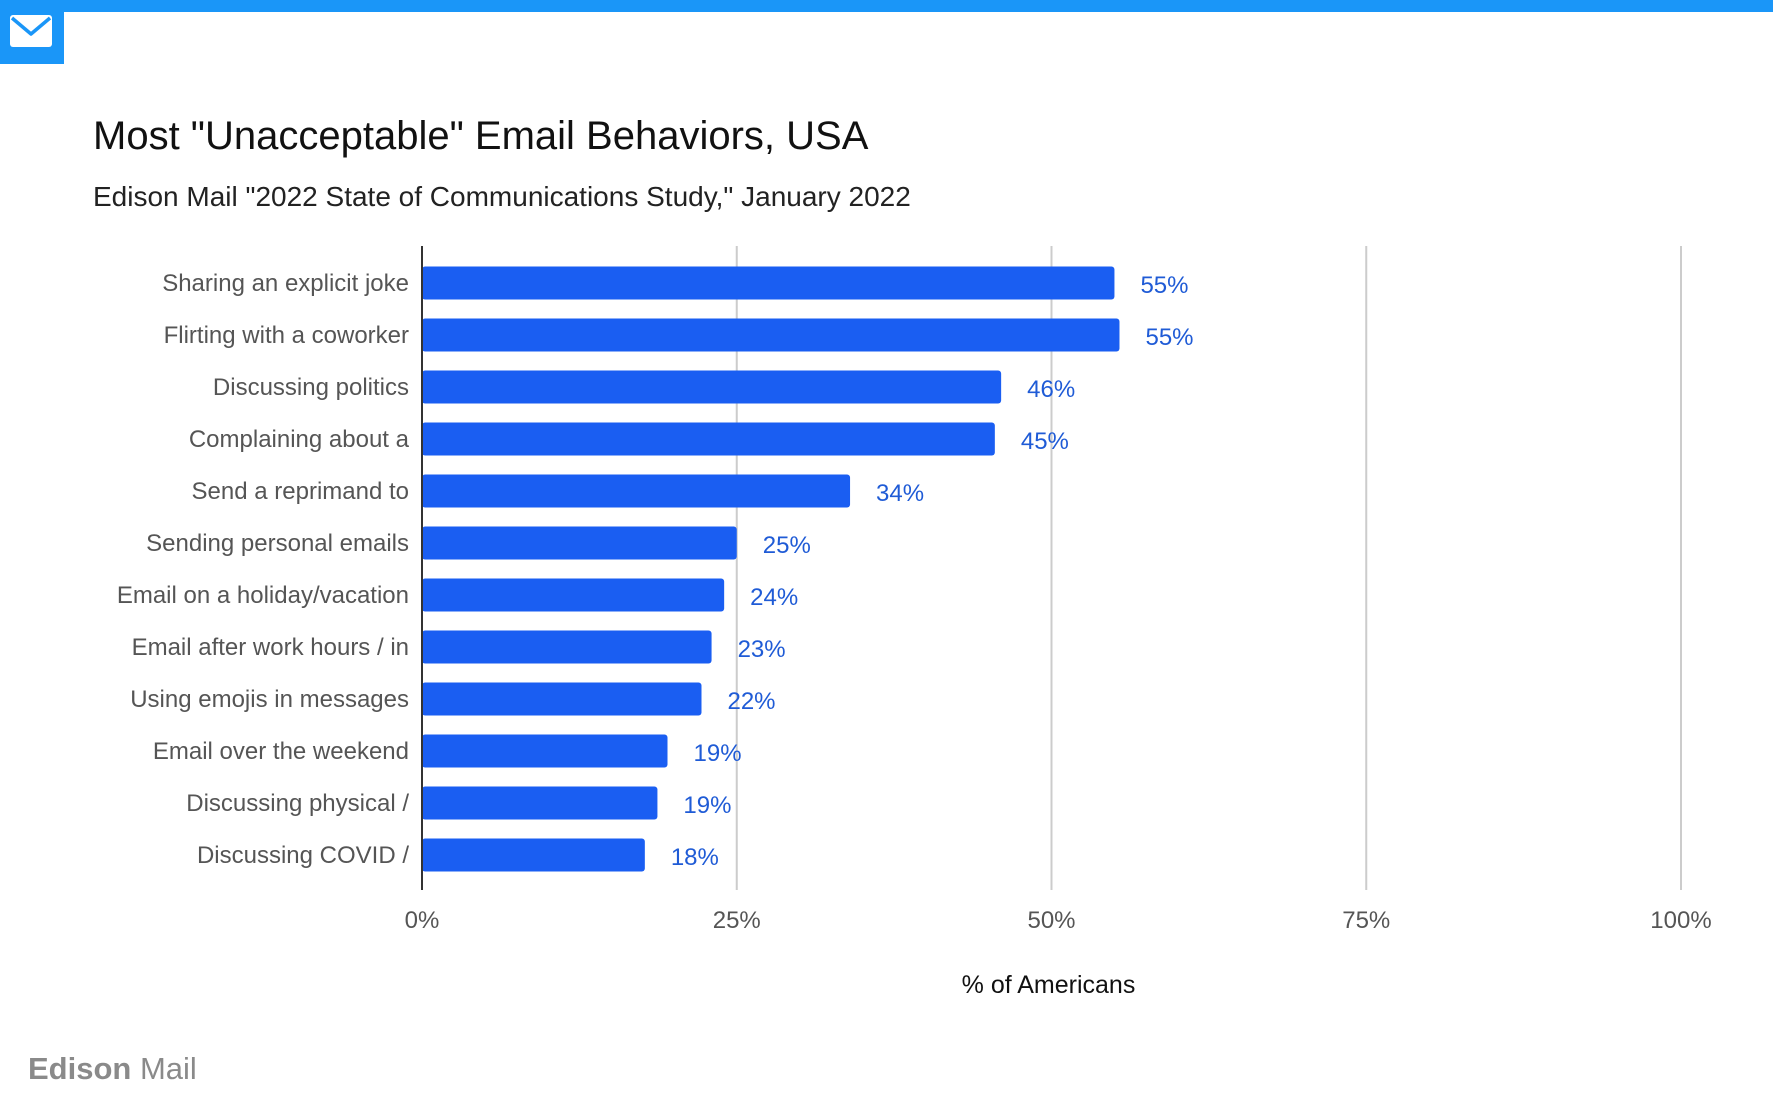 This screenshot has width=1773, height=1116. What do you see at coordinates (1049, 985) in the screenshot?
I see `x-axis-title: % of Americans` at bounding box center [1049, 985].